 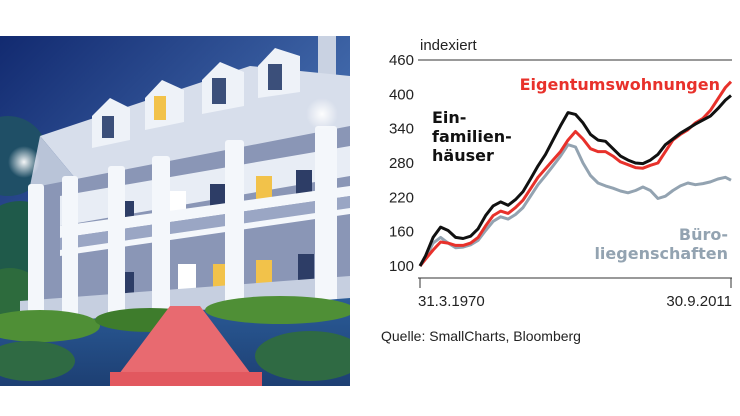 I want to click on y-tick-label: 460, so click(x=401, y=60).